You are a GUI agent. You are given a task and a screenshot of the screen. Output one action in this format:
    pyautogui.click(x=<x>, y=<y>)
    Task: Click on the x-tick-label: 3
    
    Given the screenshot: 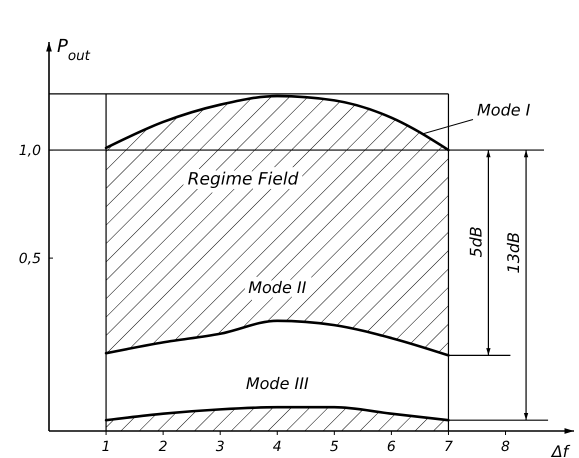 What is the action you would take?
    pyautogui.click(x=220, y=447)
    